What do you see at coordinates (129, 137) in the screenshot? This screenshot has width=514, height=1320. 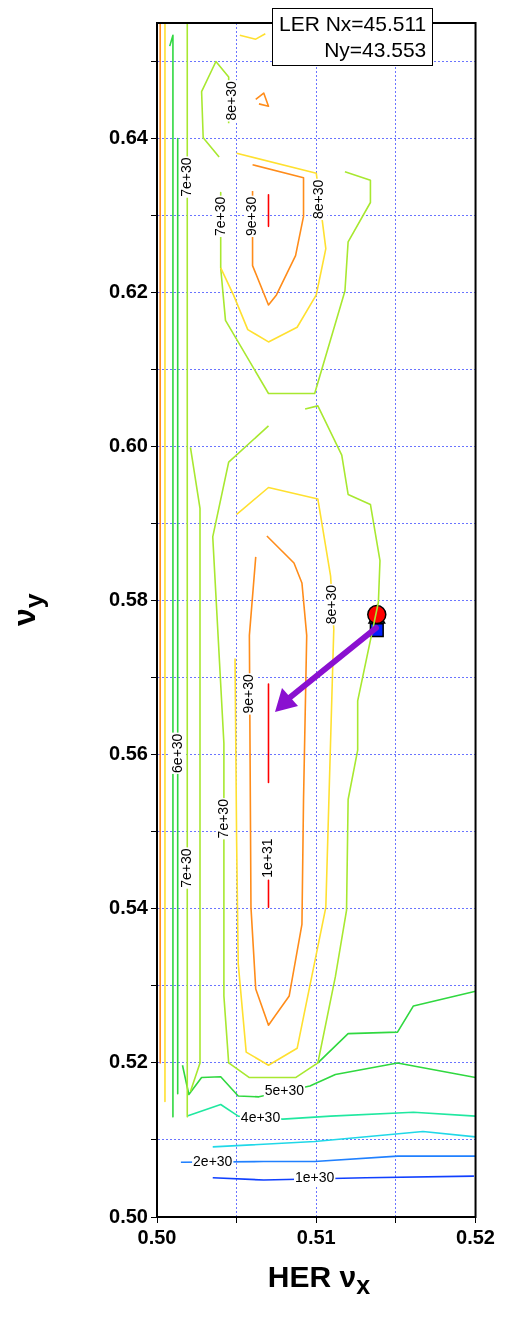 I see `y-tick-label: 0.64` at bounding box center [129, 137].